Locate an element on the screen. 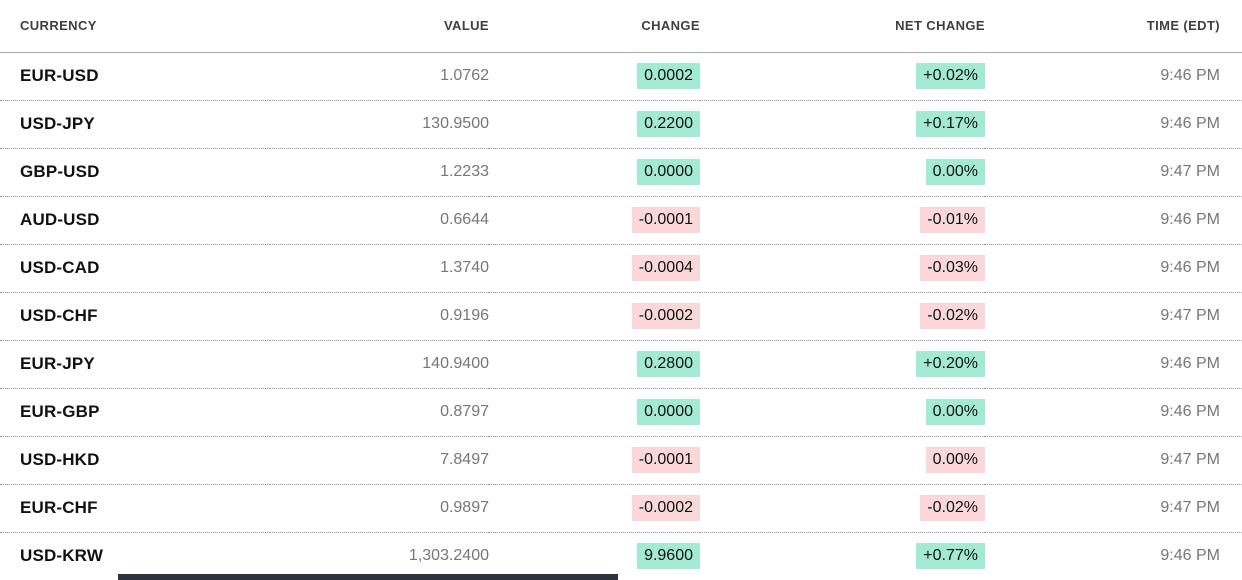  net-change-cell: +0.20% is located at coordinates (842, 364).